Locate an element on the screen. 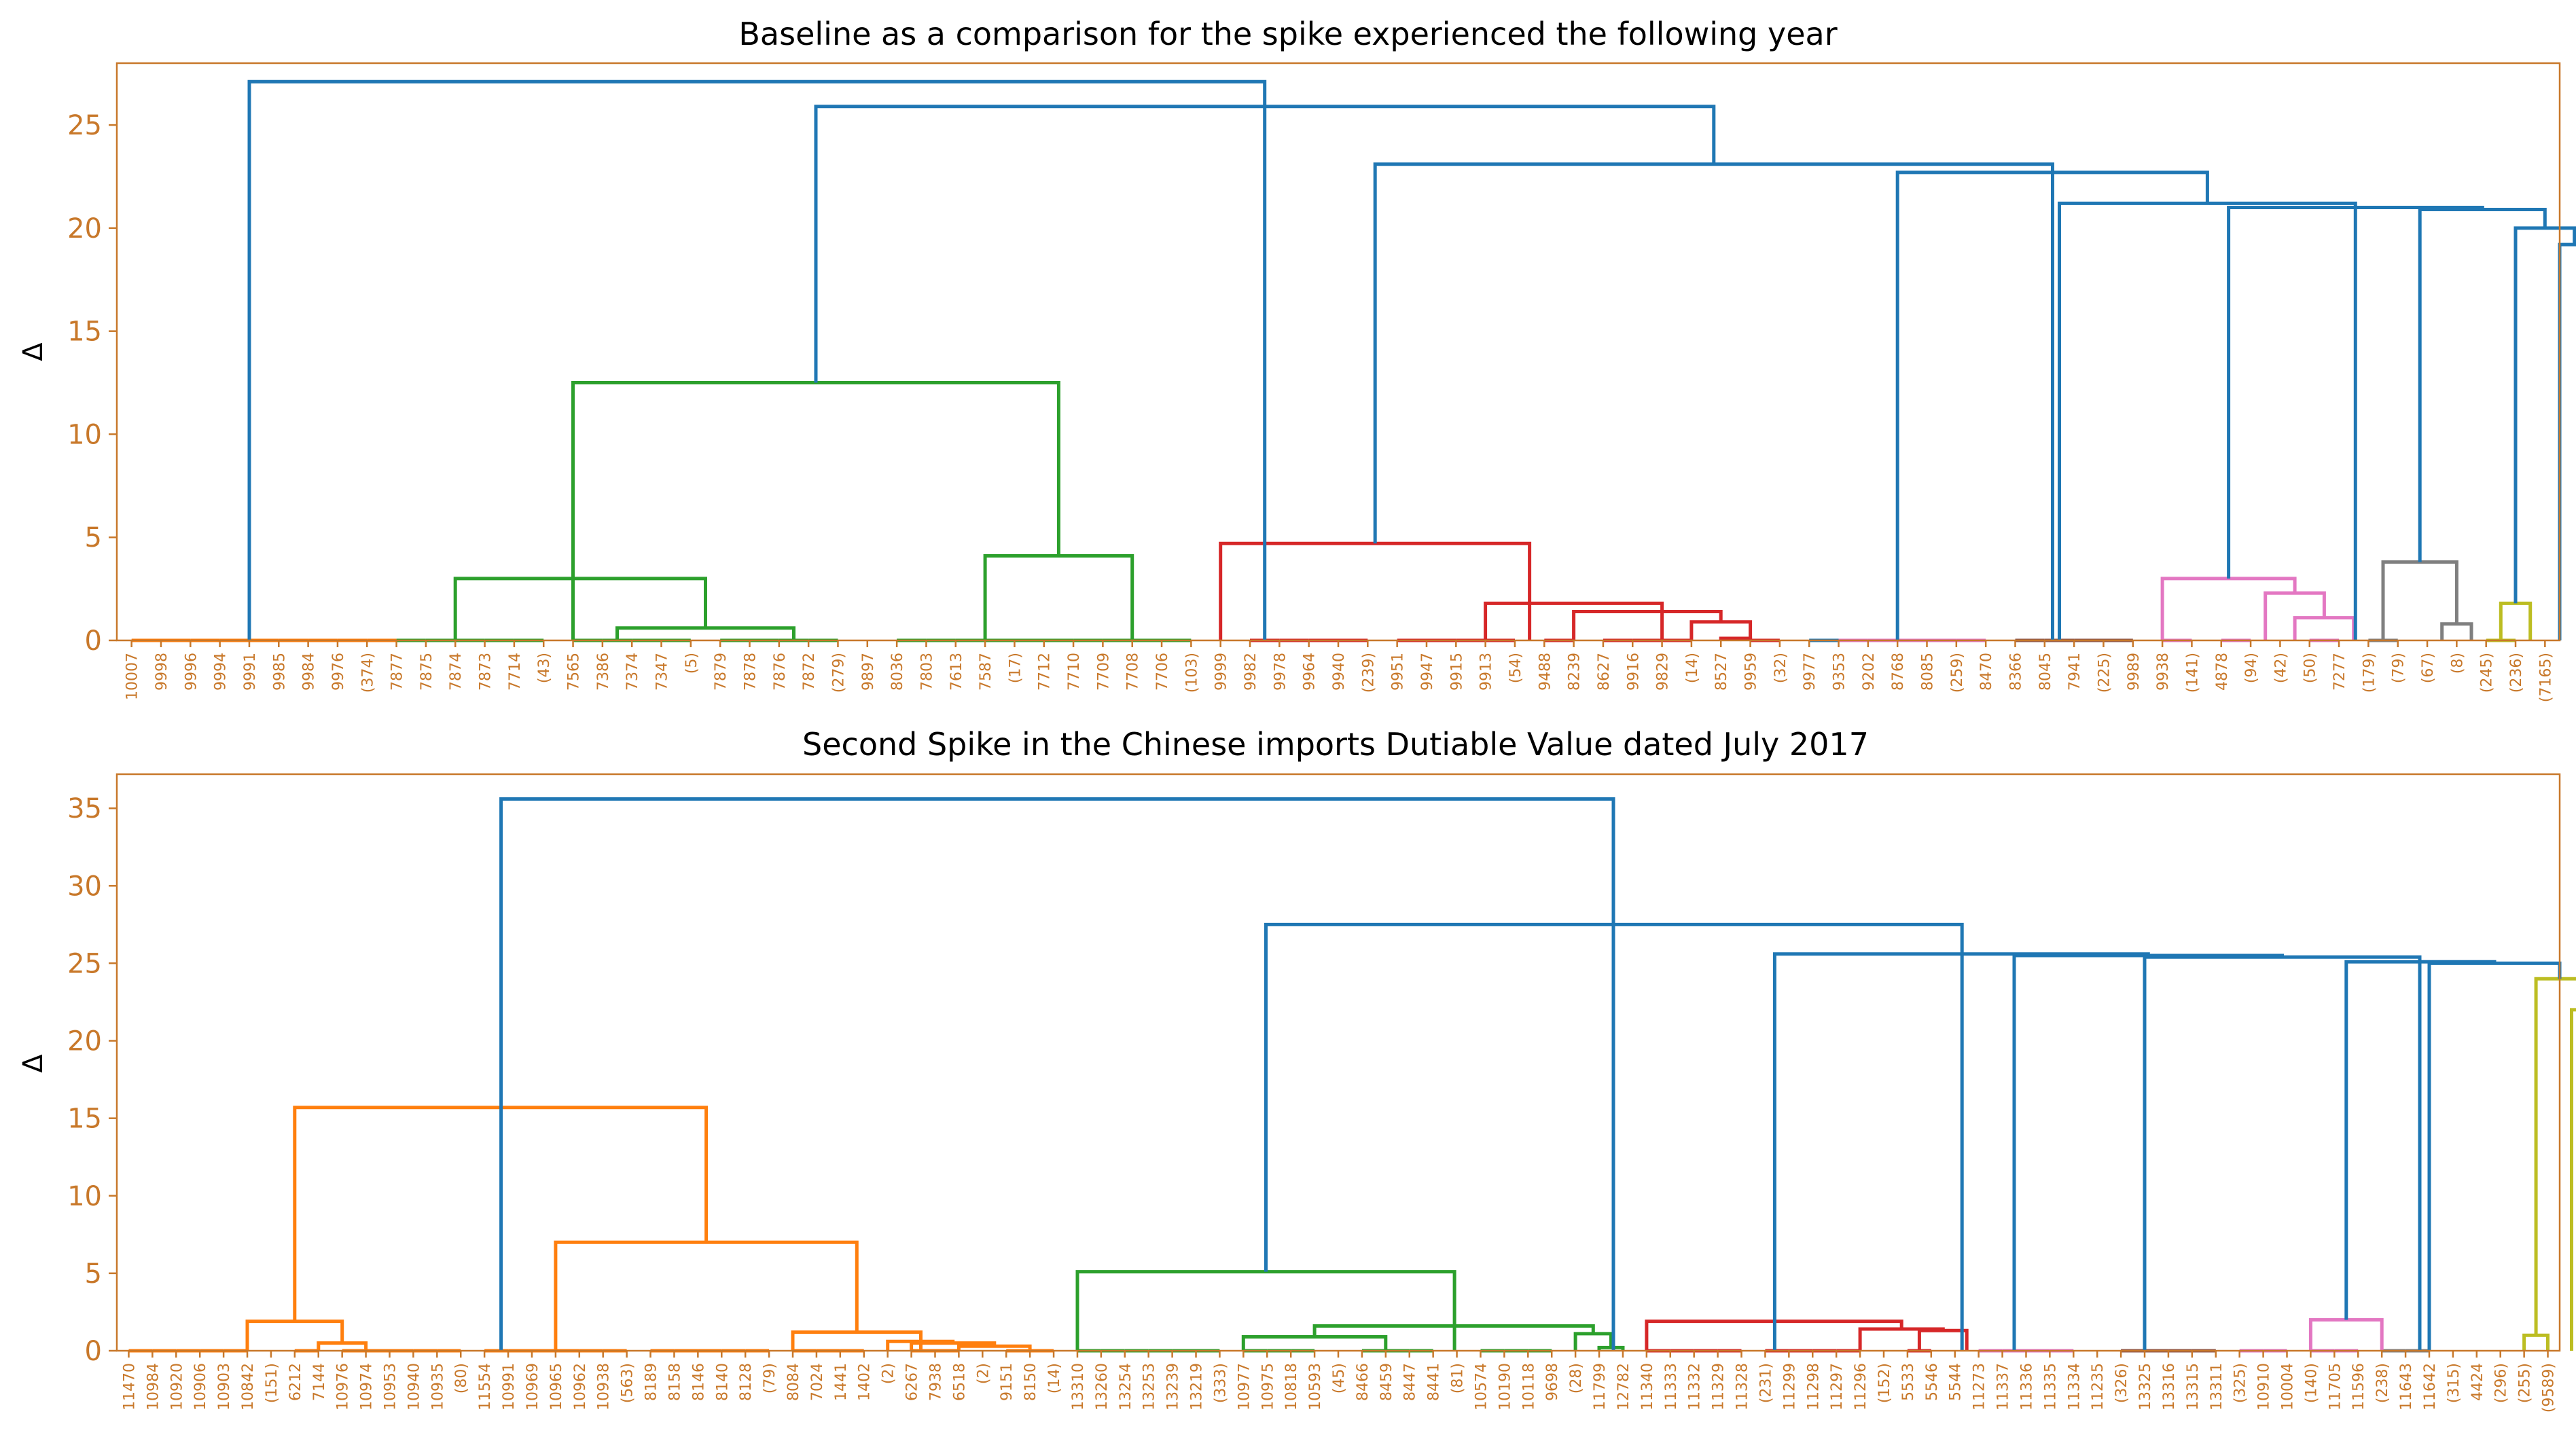 This screenshot has height=1437, width=2576. leaf-label: (28) is located at coordinates (1577, 1379).